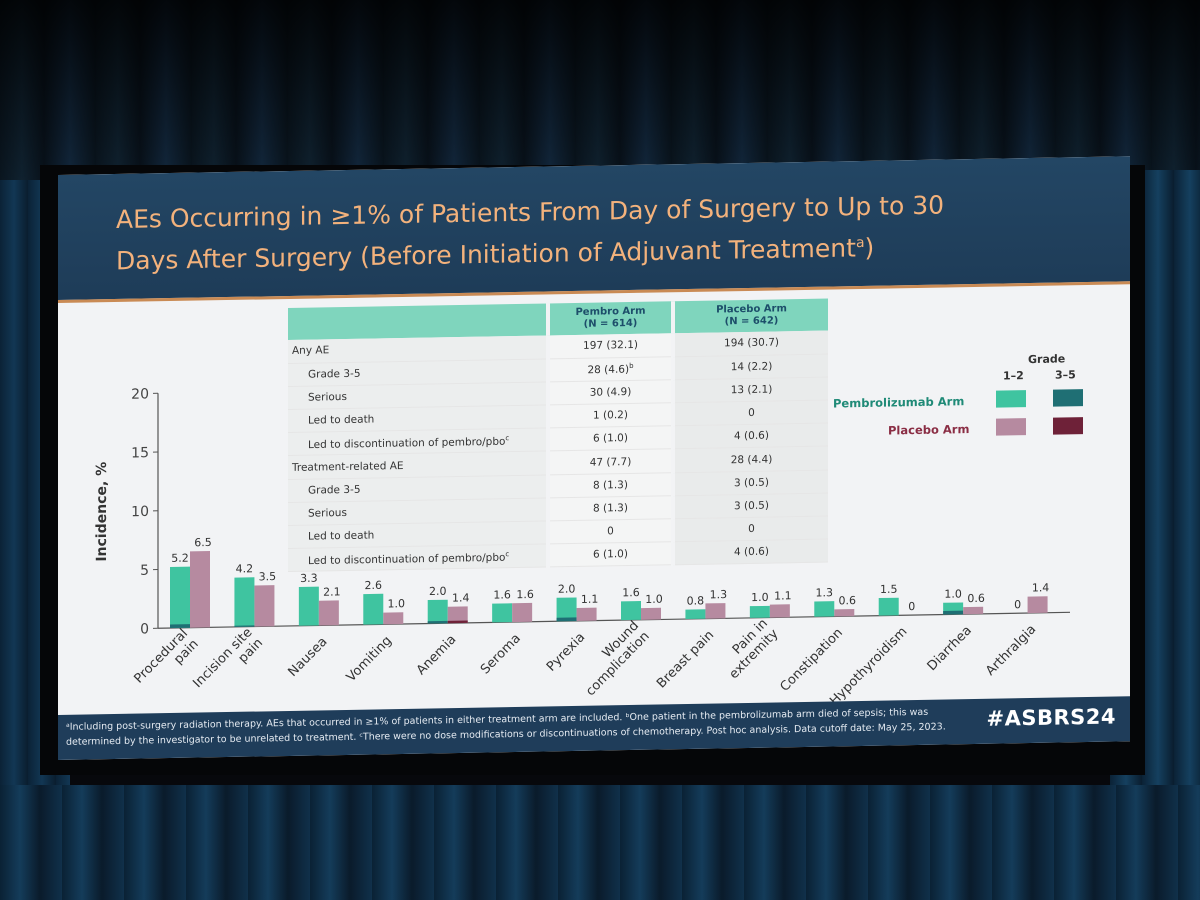 The image size is (1200, 900). I want to click on bar-label-pembro: 4.2, so click(244, 568).